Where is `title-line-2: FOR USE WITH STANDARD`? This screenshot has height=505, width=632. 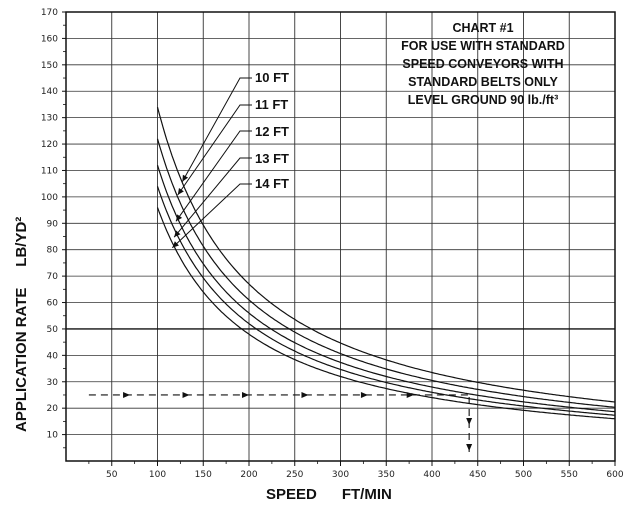
title-line-2: FOR USE WITH STANDARD is located at coordinates (483, 46).